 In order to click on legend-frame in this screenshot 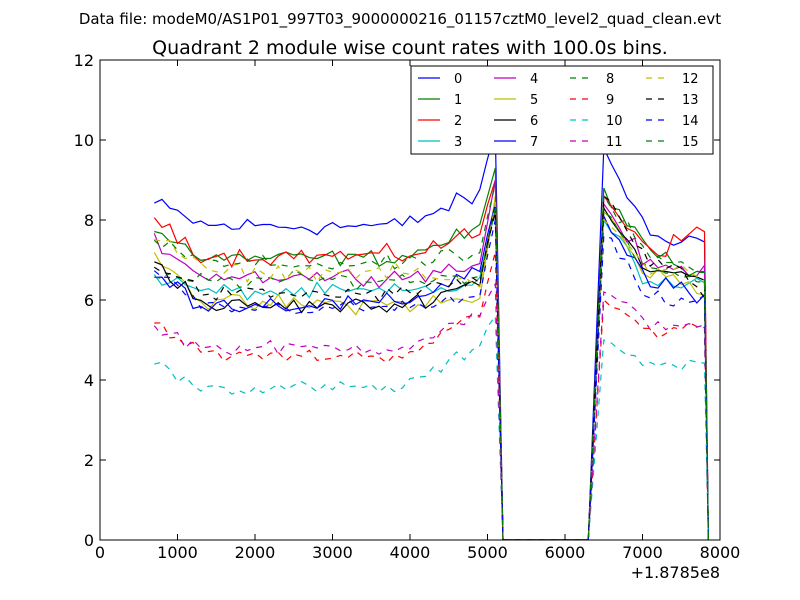, I will do `click(562, 110)`.